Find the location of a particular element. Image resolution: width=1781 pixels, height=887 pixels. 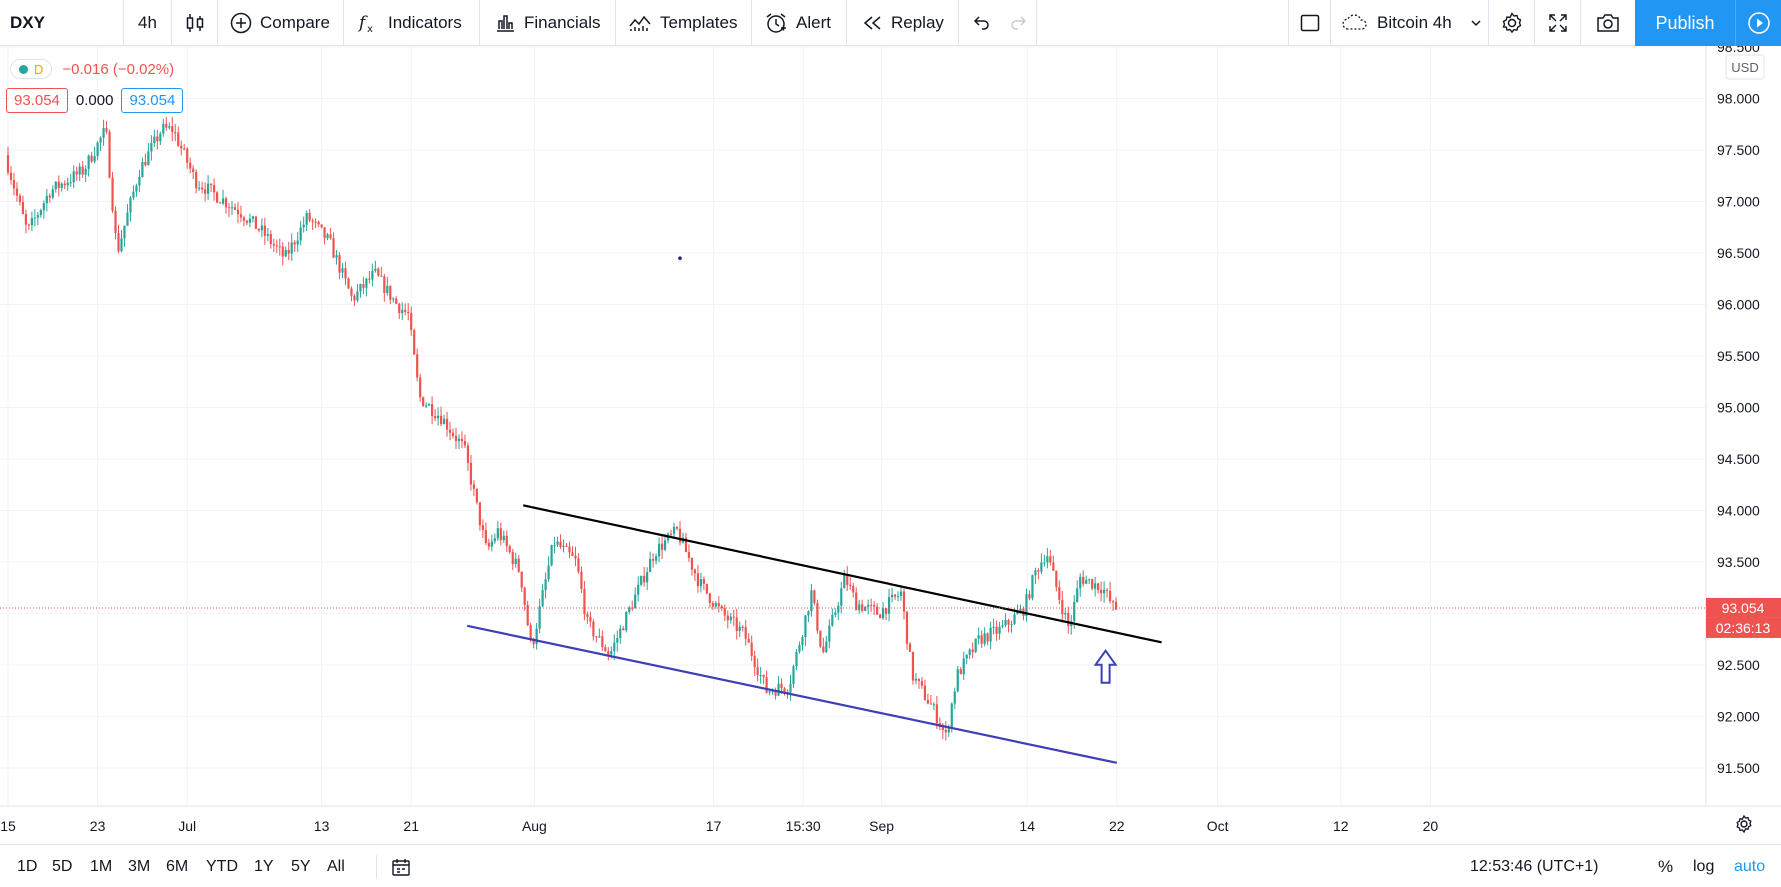

upper-trendline is located at coordinates (842, 574).